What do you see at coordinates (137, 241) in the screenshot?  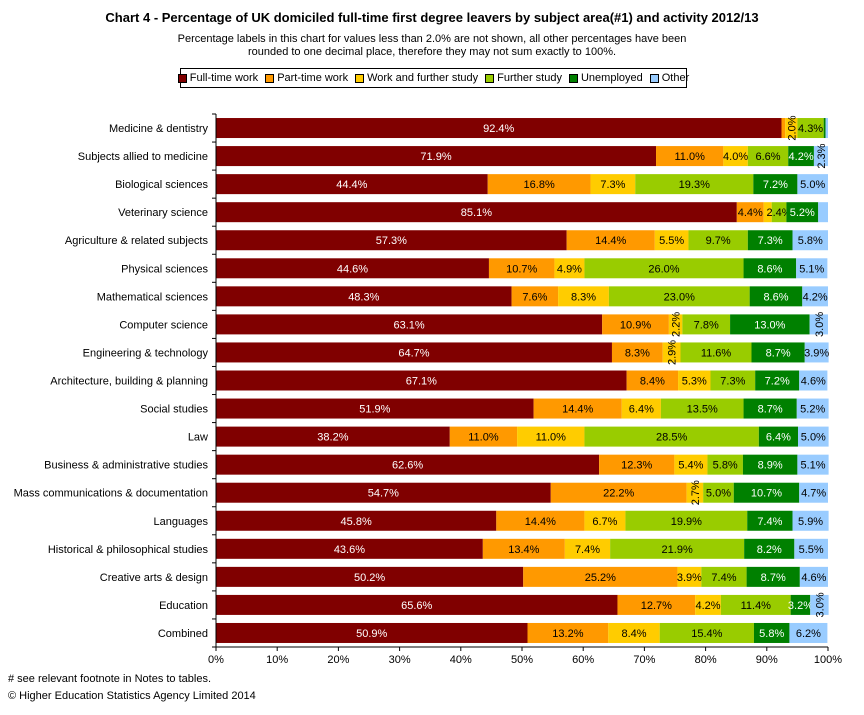 I see `category-label: Agriculture & related subjects` at bounding box center [137, 241].